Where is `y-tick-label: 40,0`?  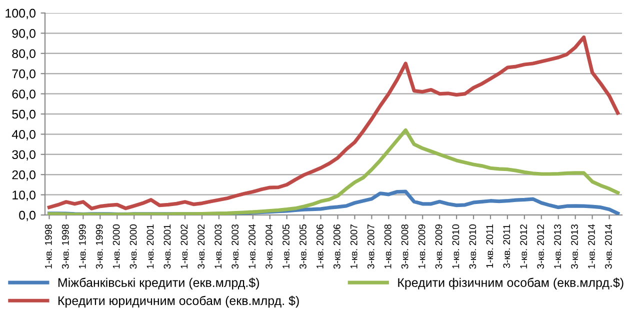
y-tick-label: 40,0 is located at coordinates (24, 135).